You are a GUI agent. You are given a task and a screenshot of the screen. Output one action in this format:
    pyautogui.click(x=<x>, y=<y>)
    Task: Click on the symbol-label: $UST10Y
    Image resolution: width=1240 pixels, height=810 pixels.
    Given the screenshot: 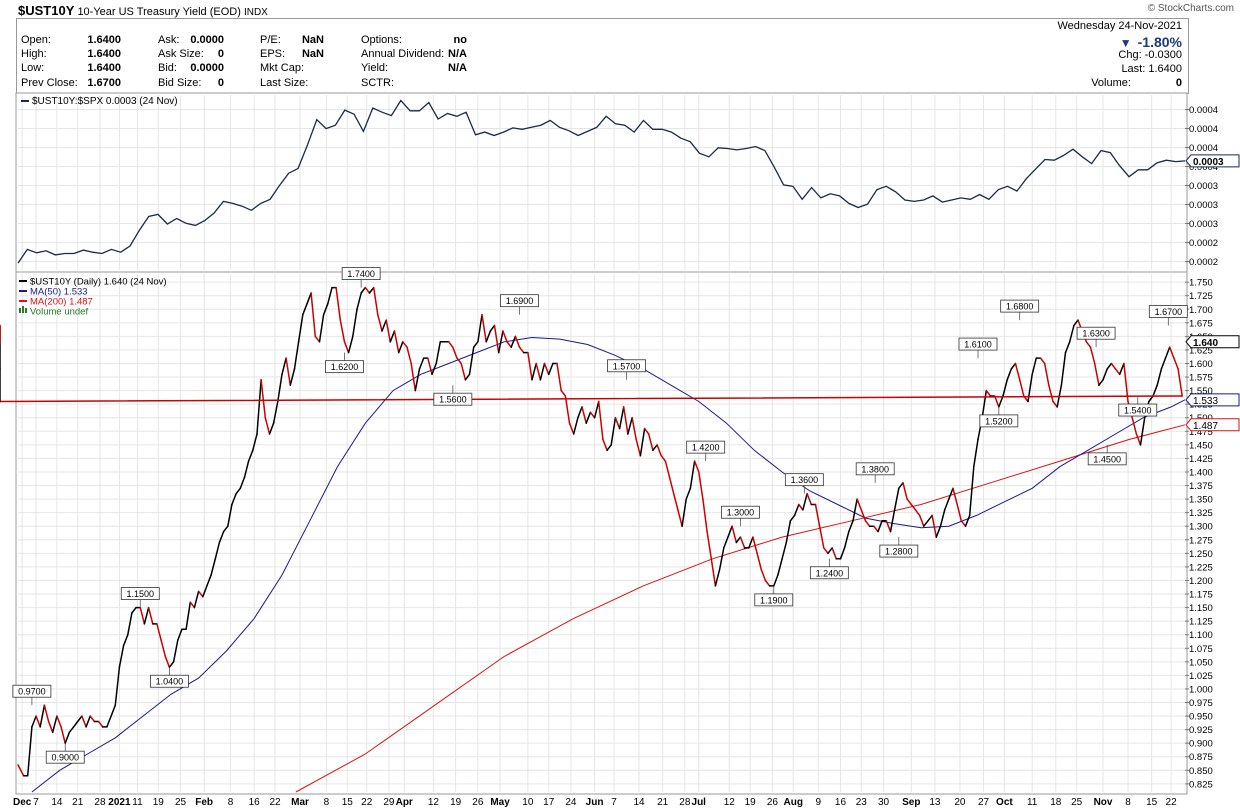 What is the action you would take?
    pyautogui.click(x=46, y=10)
    